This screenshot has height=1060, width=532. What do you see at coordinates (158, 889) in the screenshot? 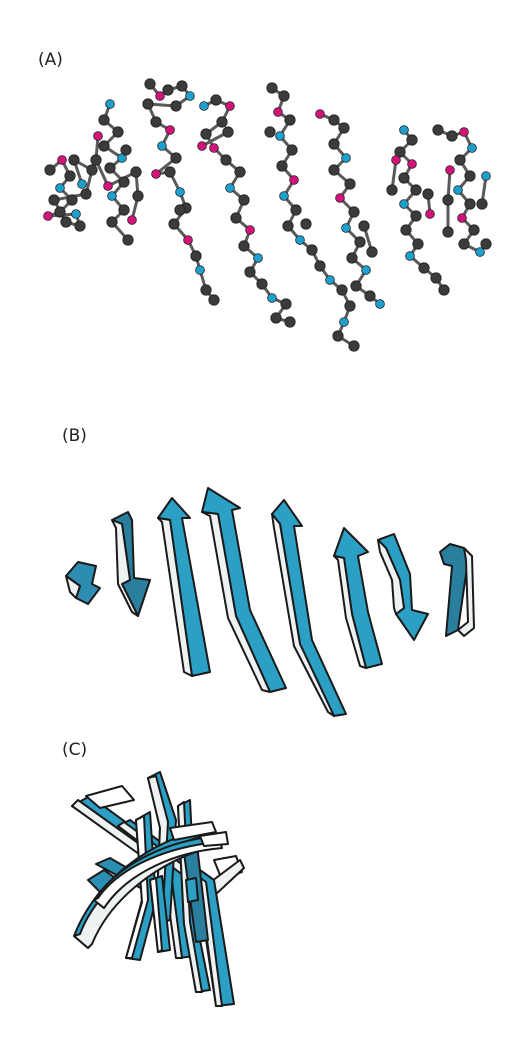
I see `twisted-sheet-side-view` at bounding box center [158, 889].